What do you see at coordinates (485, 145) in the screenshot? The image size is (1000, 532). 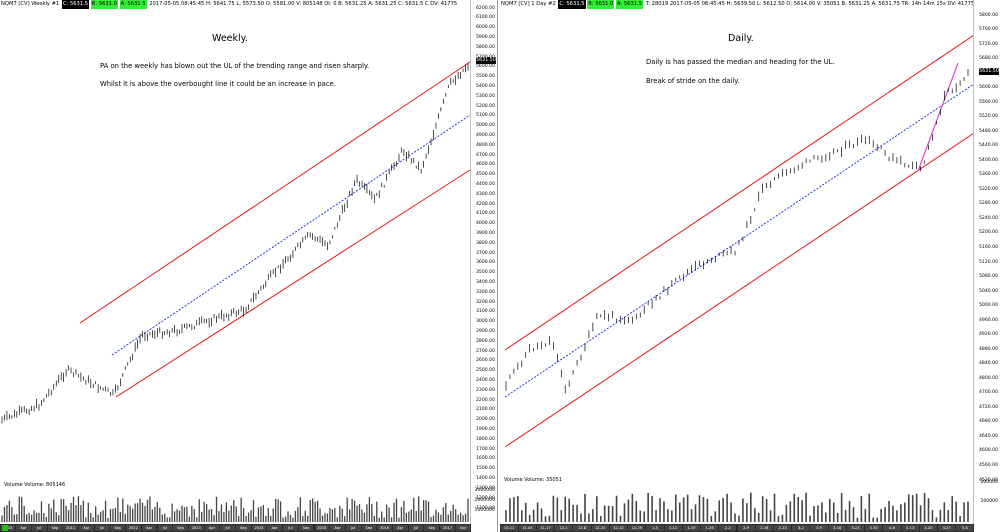 I see `weekly-price-tick: 4800.00` at bounding box center [485, 145].